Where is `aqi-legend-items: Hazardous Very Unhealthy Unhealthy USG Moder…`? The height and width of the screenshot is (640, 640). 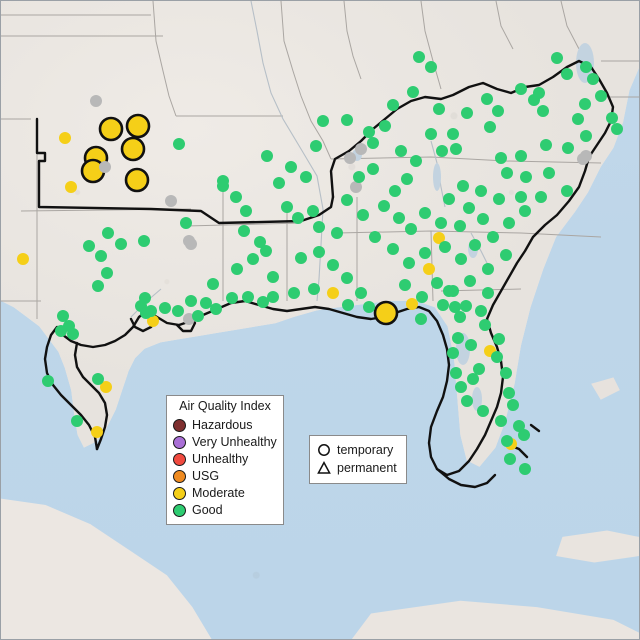
aqi-legend-items: Hazardous Very Unhealthy Unhealthy USG Moder… is located at coordinates (225, 470).